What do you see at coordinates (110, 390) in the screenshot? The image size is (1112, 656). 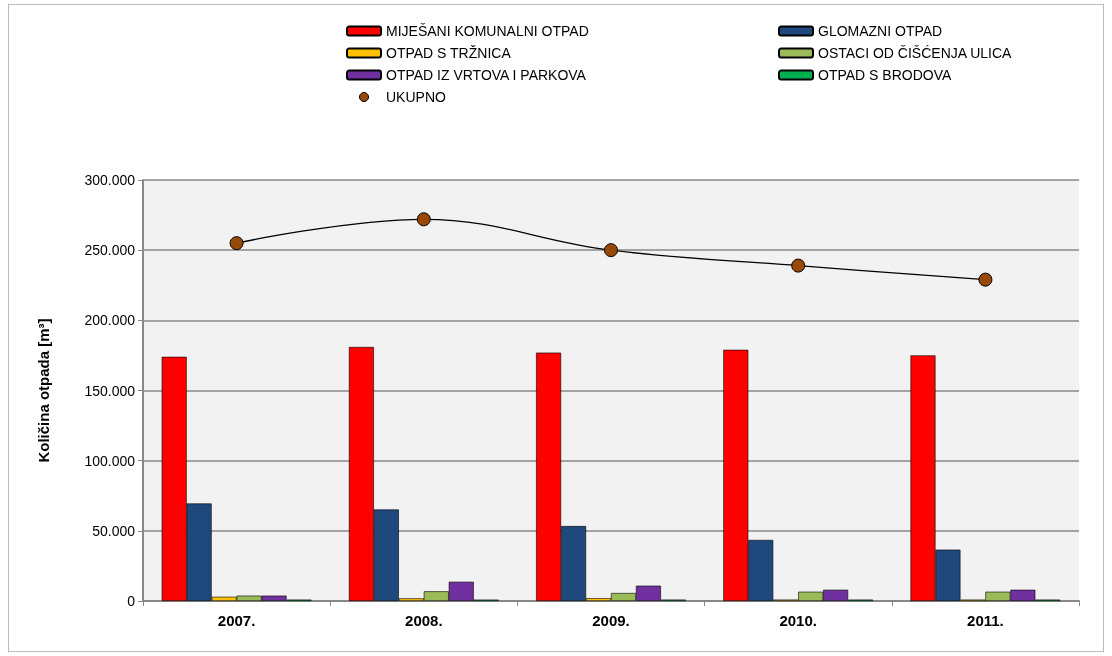 I see `y-tick-label: 150.000` at bounding box center [110, 390].